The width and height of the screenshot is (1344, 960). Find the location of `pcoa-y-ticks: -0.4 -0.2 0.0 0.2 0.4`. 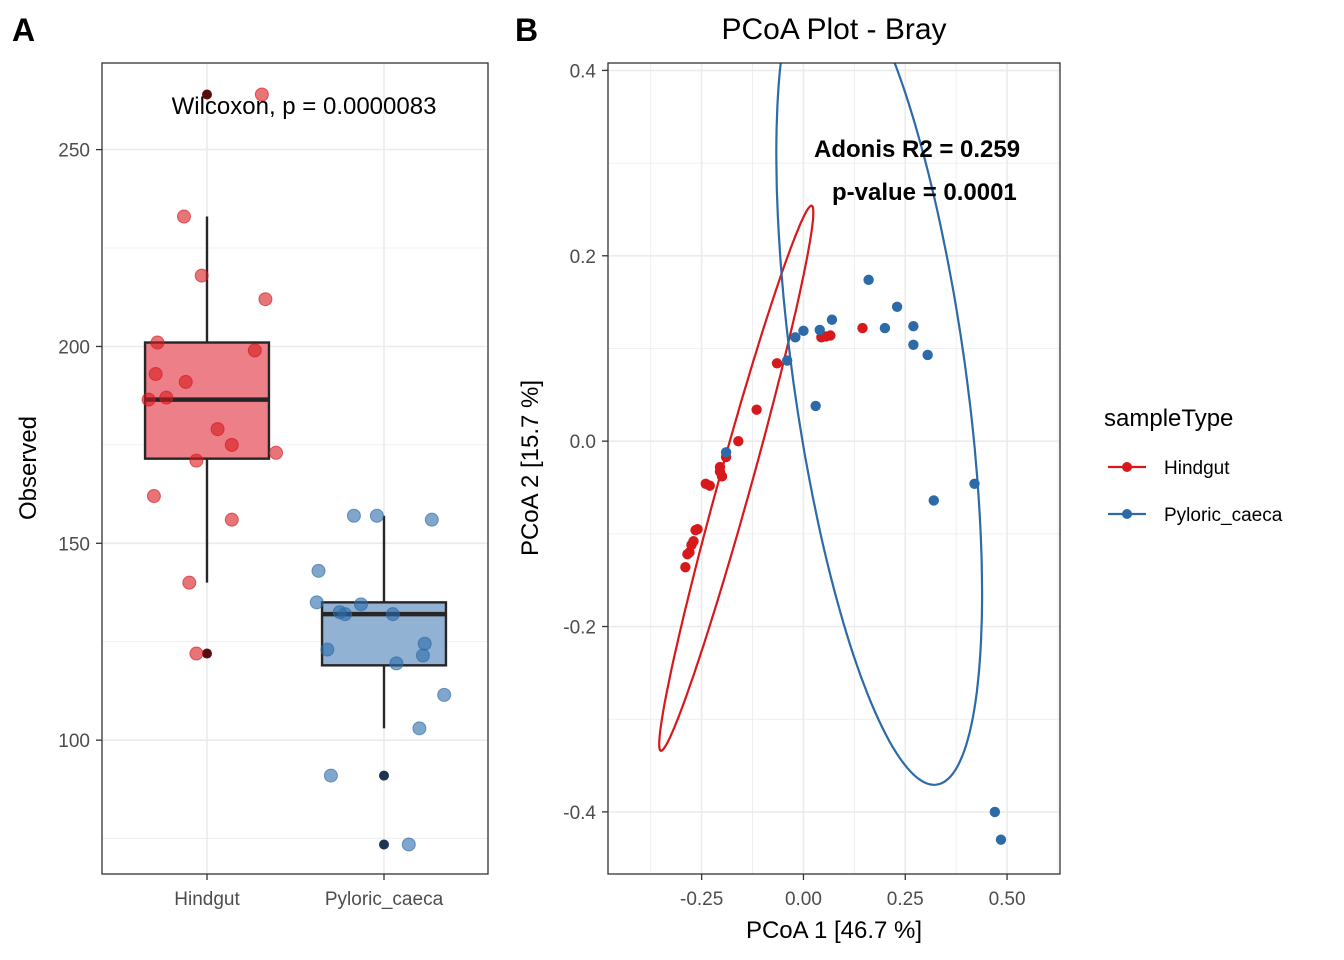

pcoa-y-ticks: -0.4 -0.2 0.0 0.2 0.4 is located at coordinates (585, 442).